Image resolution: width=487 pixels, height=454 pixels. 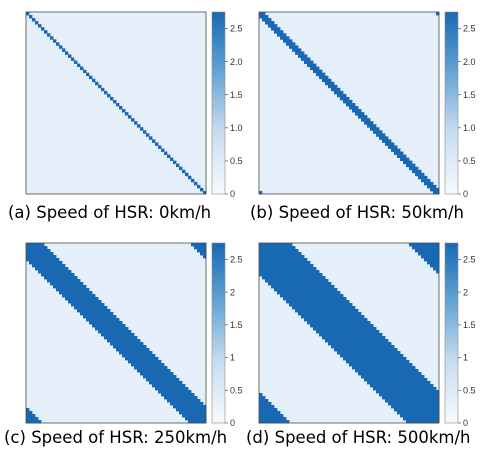 What do you see at coordinates (358, 437) in the screenshot?
I see `caption-d: (d) Speed of HSR: 500km/h` at bounding box center [358, 437].